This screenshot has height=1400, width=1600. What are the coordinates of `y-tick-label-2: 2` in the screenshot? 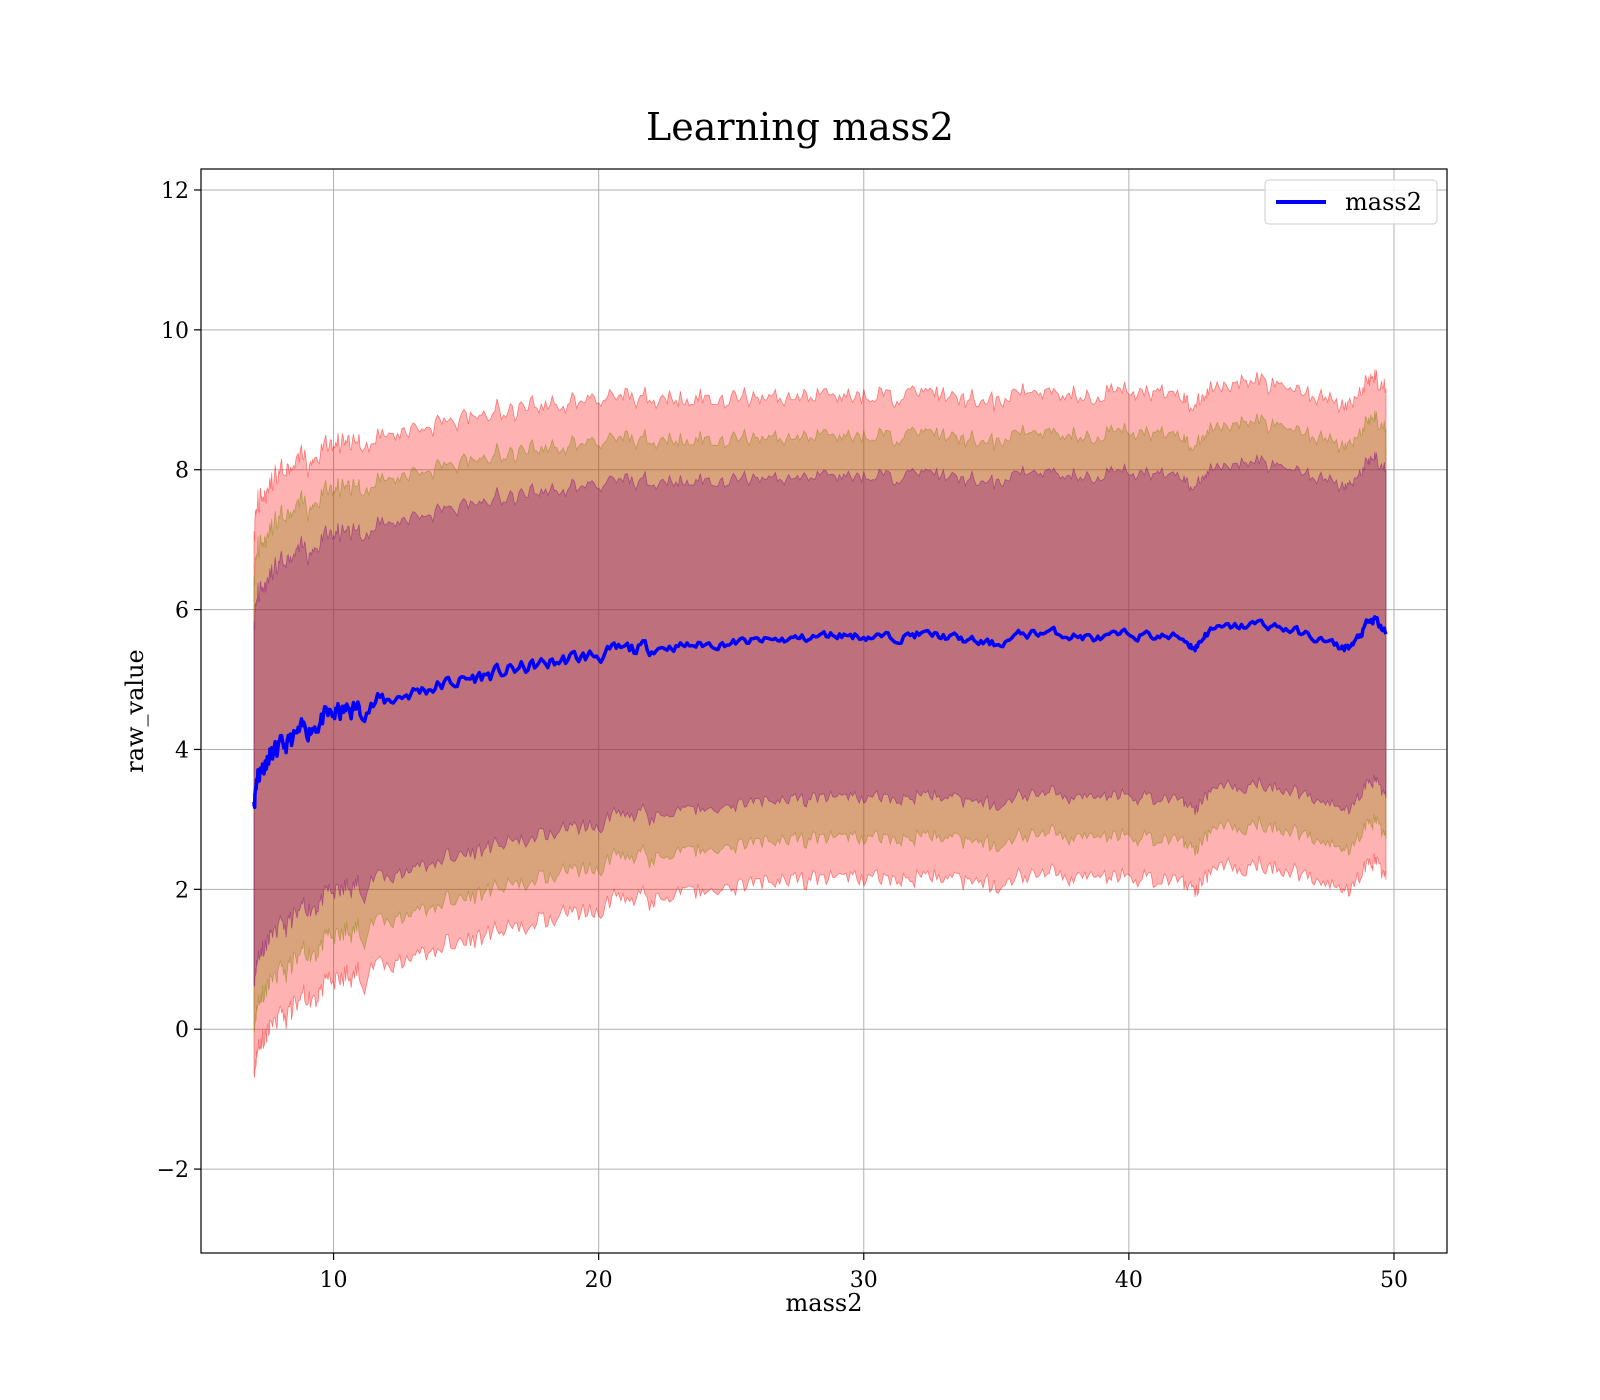 It's located at (182, 890).